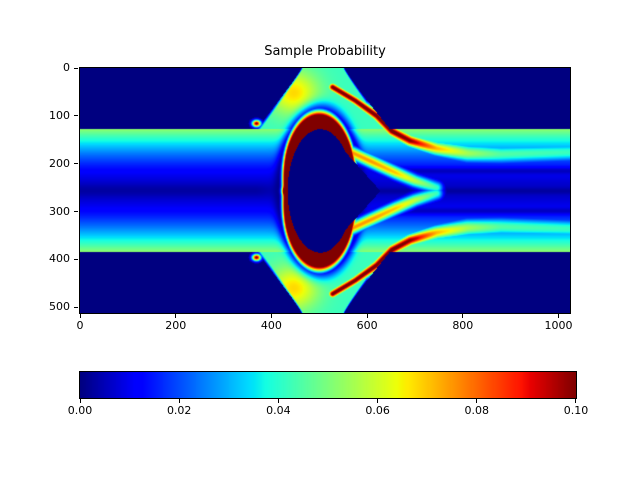  I want to click on colorbar, so click(328, 385).